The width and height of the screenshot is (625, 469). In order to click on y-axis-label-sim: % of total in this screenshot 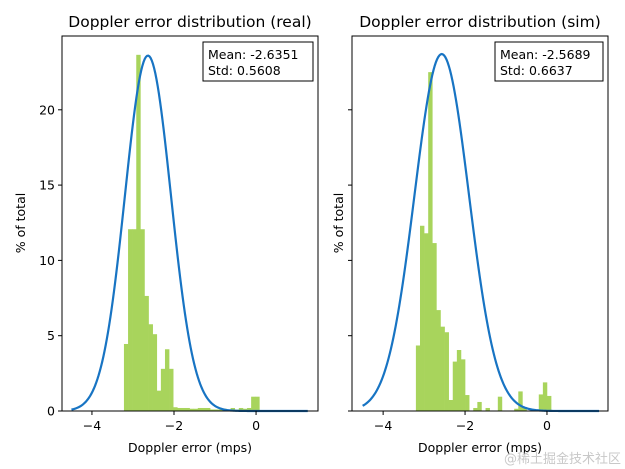, I will do `click(338, 223)`.